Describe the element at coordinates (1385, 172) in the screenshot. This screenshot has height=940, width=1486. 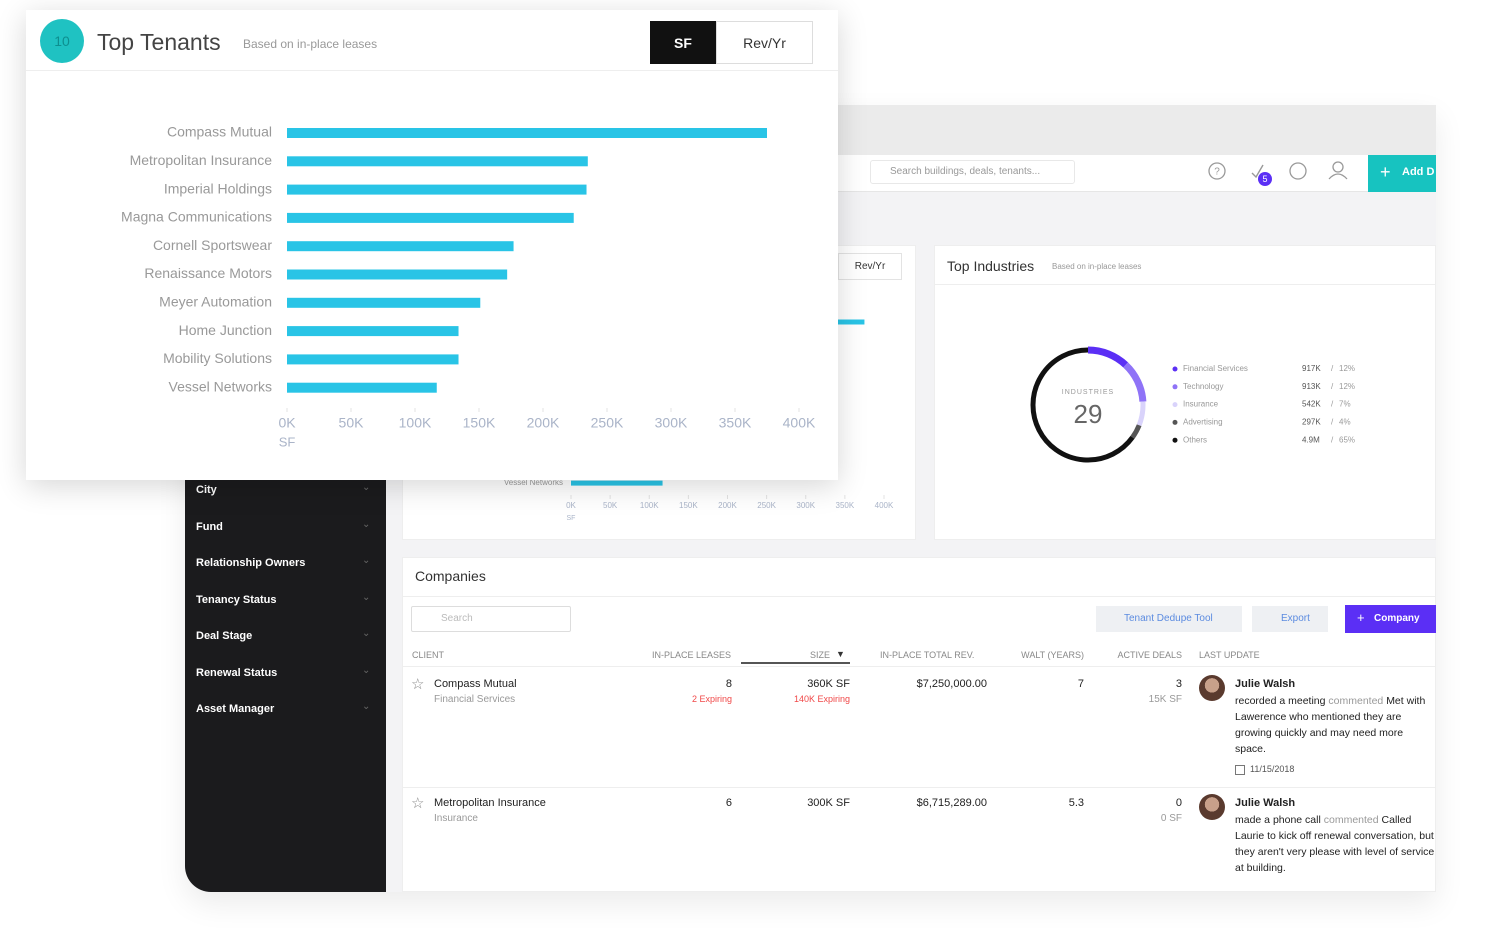
I see `add-icon: +` at that location.